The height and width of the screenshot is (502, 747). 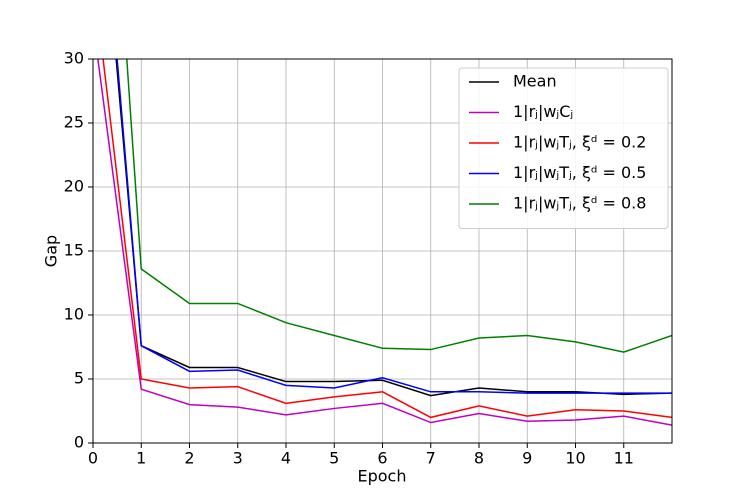 What do you see at coordinates (51, 251) in the screenshot?
I see `y-axis-label: Gap` at bounding box center [51, 251].